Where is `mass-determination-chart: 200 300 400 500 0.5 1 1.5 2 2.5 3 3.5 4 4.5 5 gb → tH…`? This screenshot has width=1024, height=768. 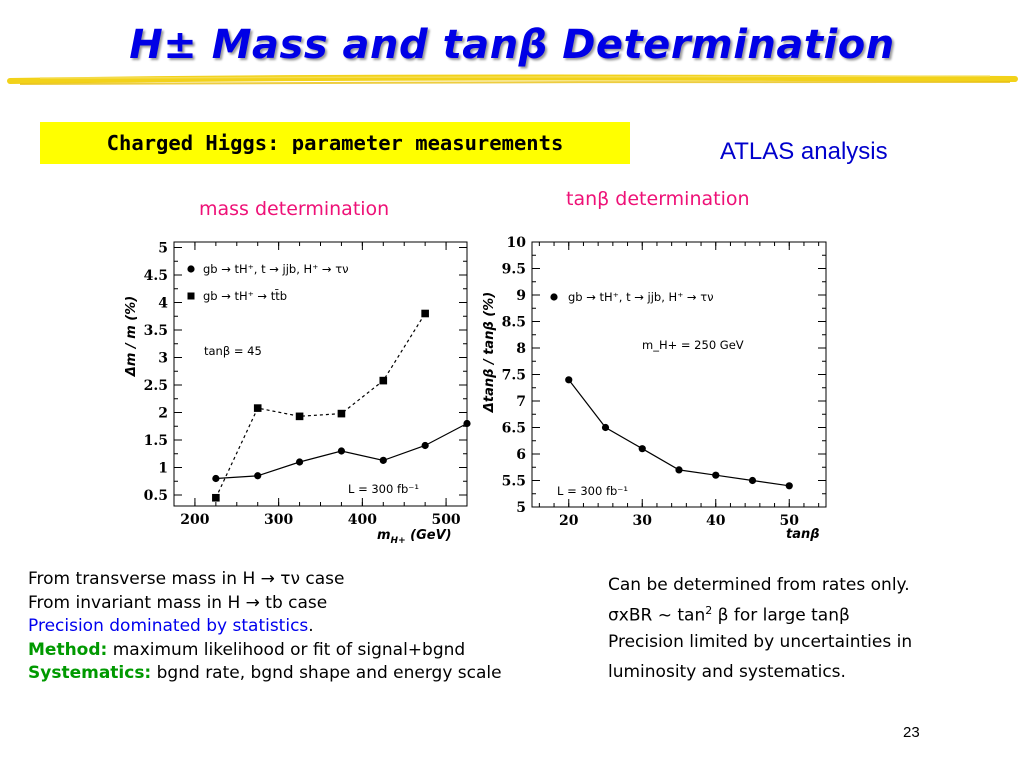 mass-determination-chart: 200 300 400 500 0.5 1 1.5 2 2.5 3 3.5 4 4.5 5 gb → tH… is located at coordinates (297, 393).